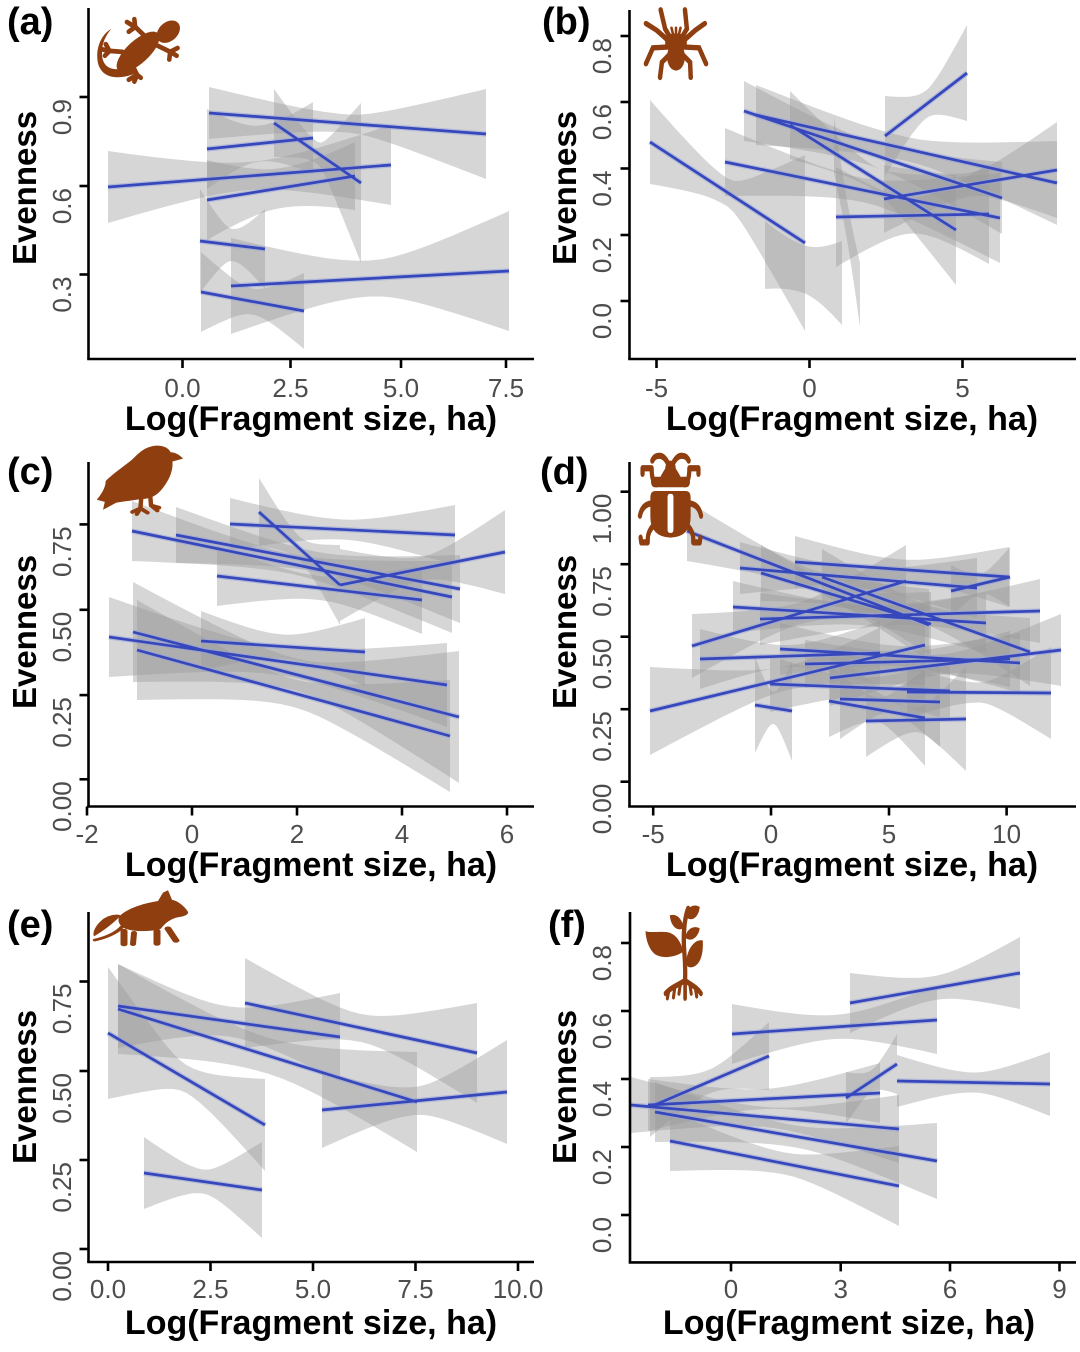 This screenshot has height=1352, width=1080. What do you see at coordinates (602, 519) in the screenshot?
I see `svg-text: 1.00` at bounding box center [602, 519].